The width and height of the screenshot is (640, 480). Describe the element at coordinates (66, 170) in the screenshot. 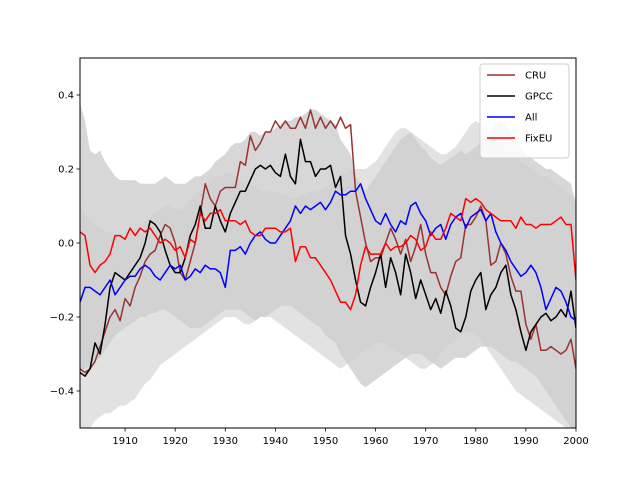

I see `y-tick-label: 0.2` at that location.